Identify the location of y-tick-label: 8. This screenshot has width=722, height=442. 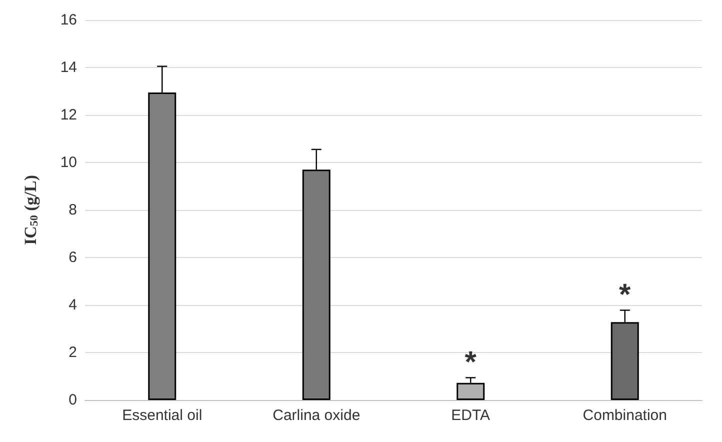
(72, 210).